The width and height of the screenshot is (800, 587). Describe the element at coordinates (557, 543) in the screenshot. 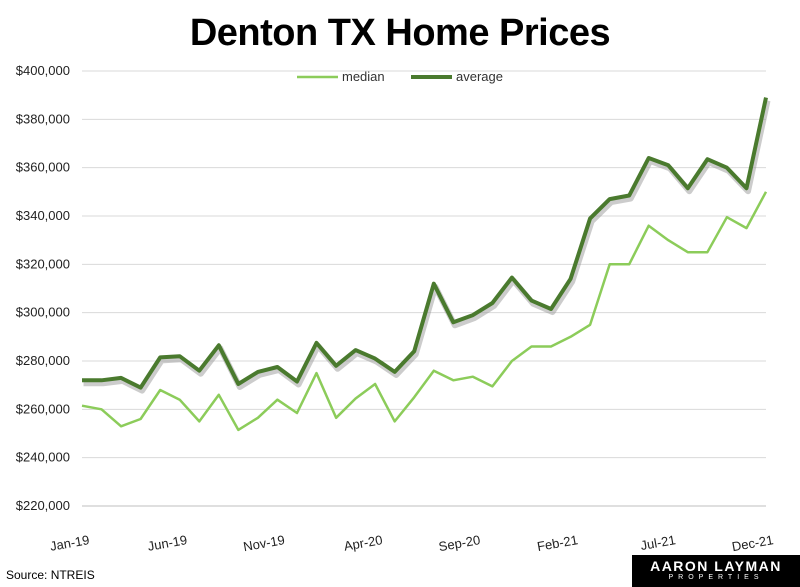

I see `x-tick-label: Feb-21` at that location.